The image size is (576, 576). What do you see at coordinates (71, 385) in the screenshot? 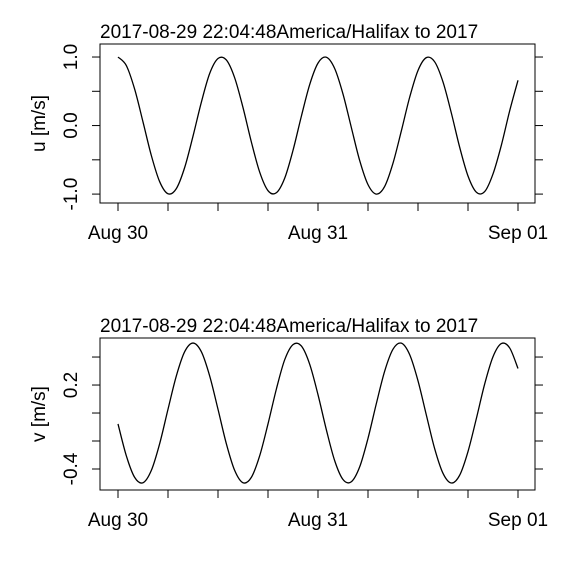
I see `y-tick-label: 0.2` at bounding box center [71, 385].